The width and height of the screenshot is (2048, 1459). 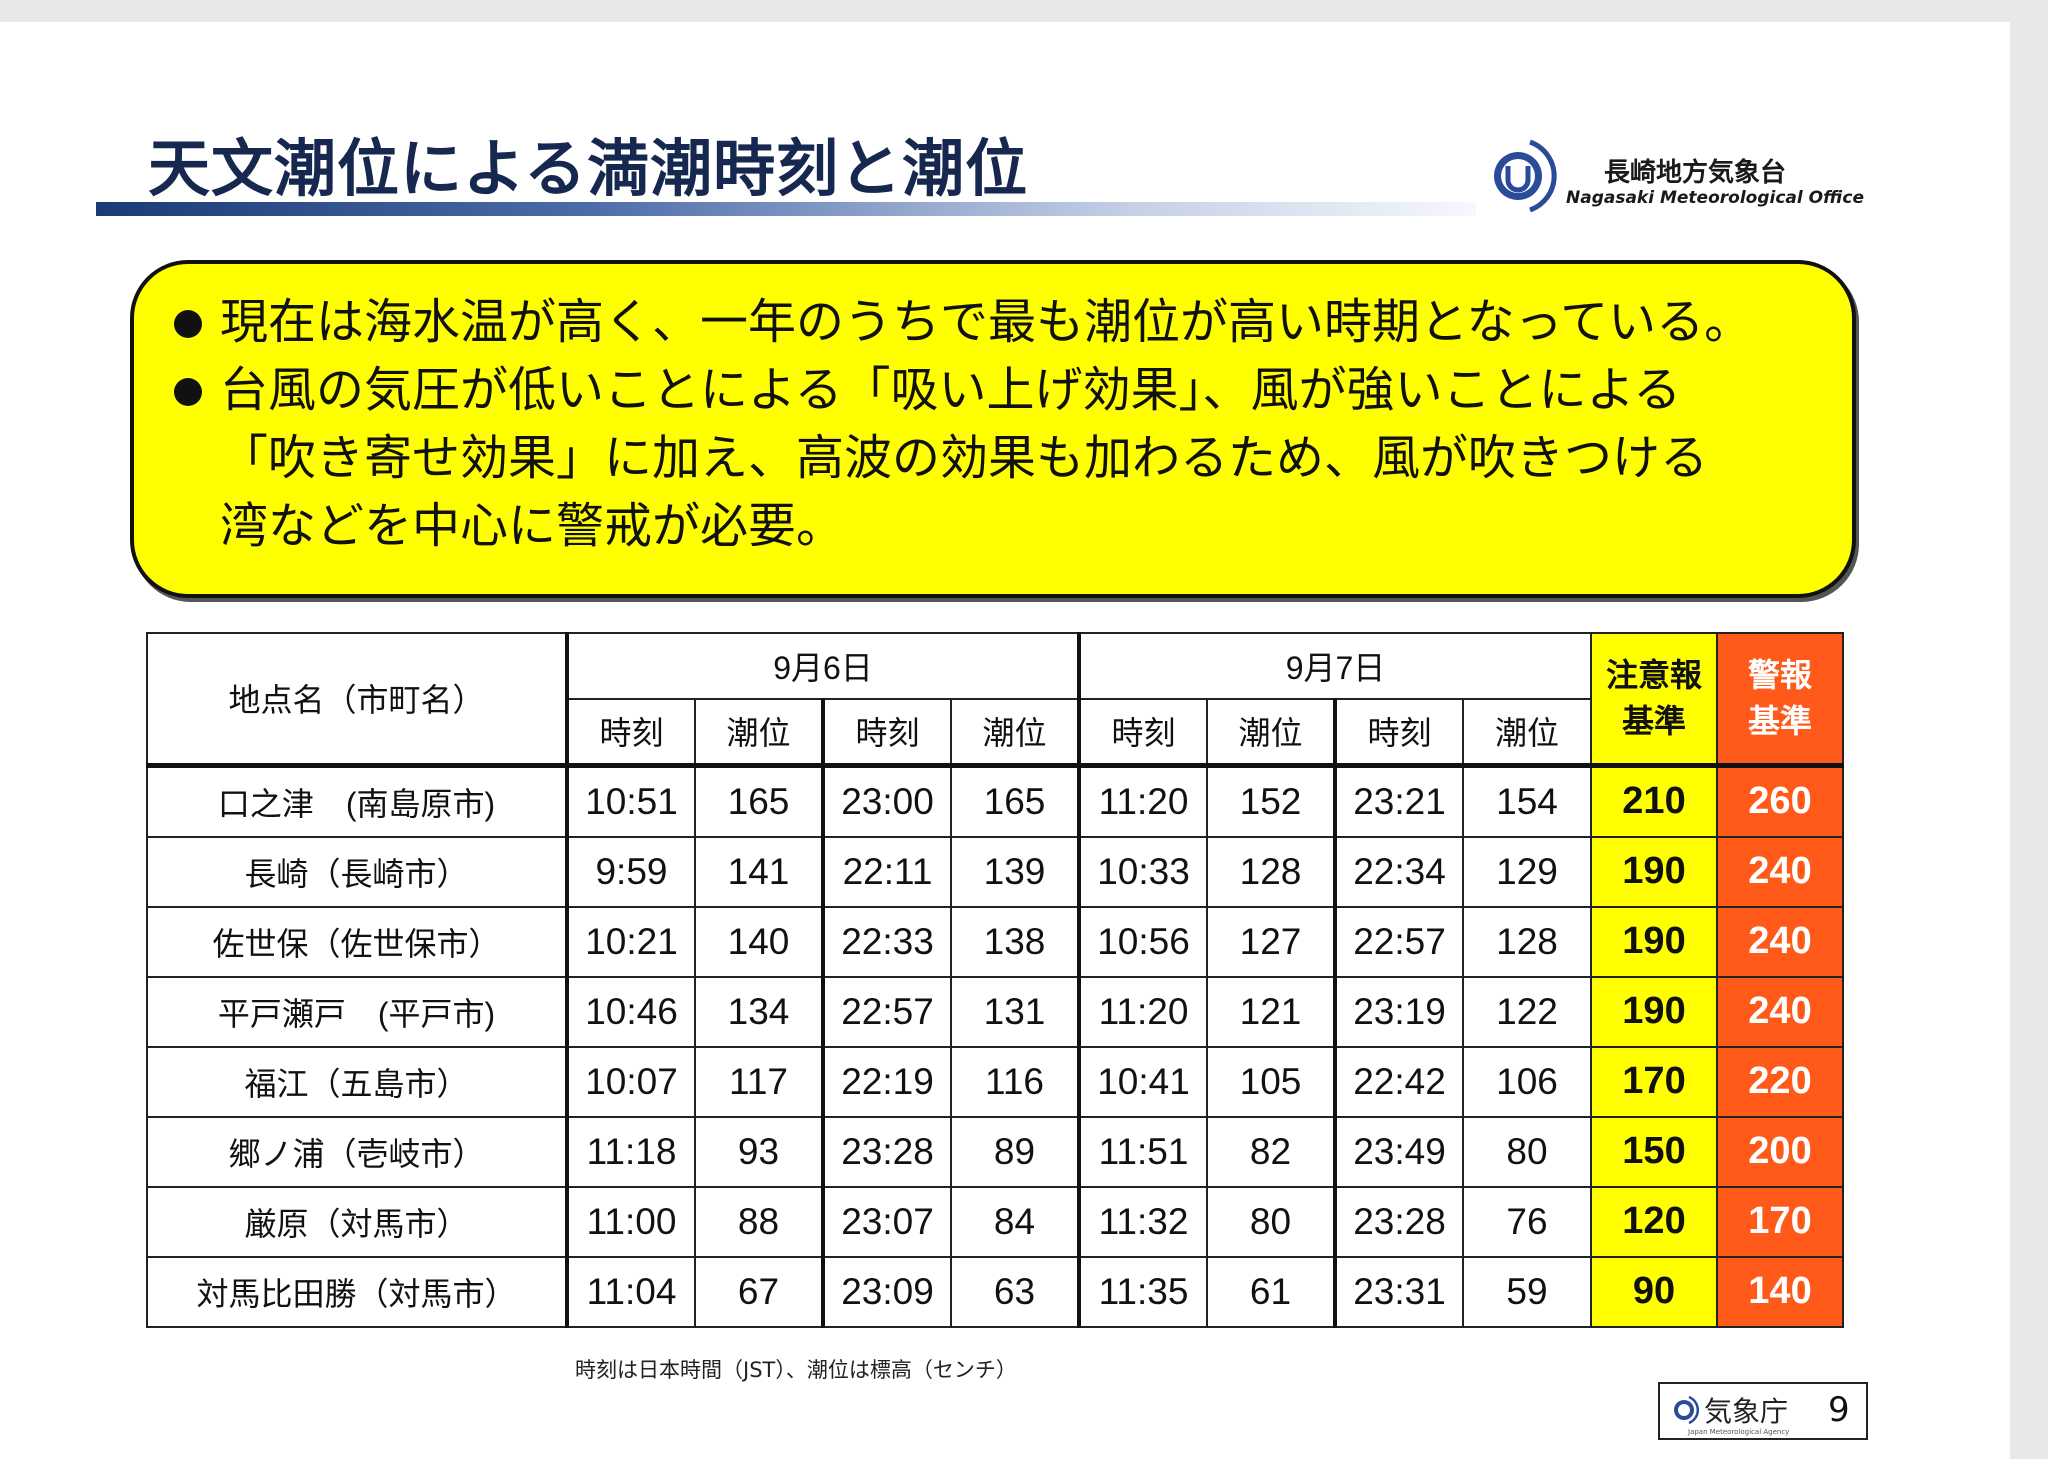 What do you see at coordinates (1695, 173) in the screenshot?
I see `office-name-ja: 長崎地方気象台` at bounding box center [1695, 173].